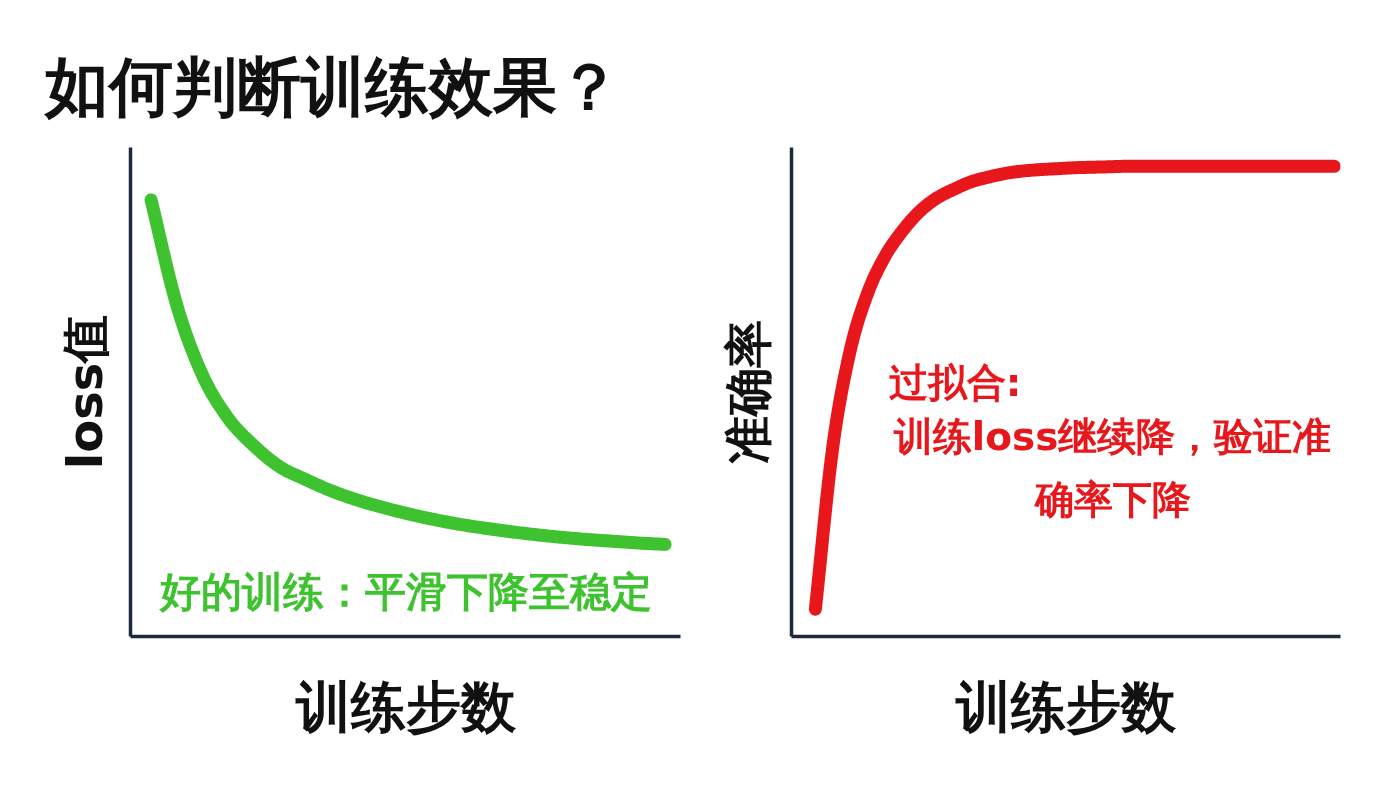 This screenshot has height=787, width=1400. Describe the element at coordinates (747, 392) in the screenshot. I see `y-axis-title: 准确率` at that location.